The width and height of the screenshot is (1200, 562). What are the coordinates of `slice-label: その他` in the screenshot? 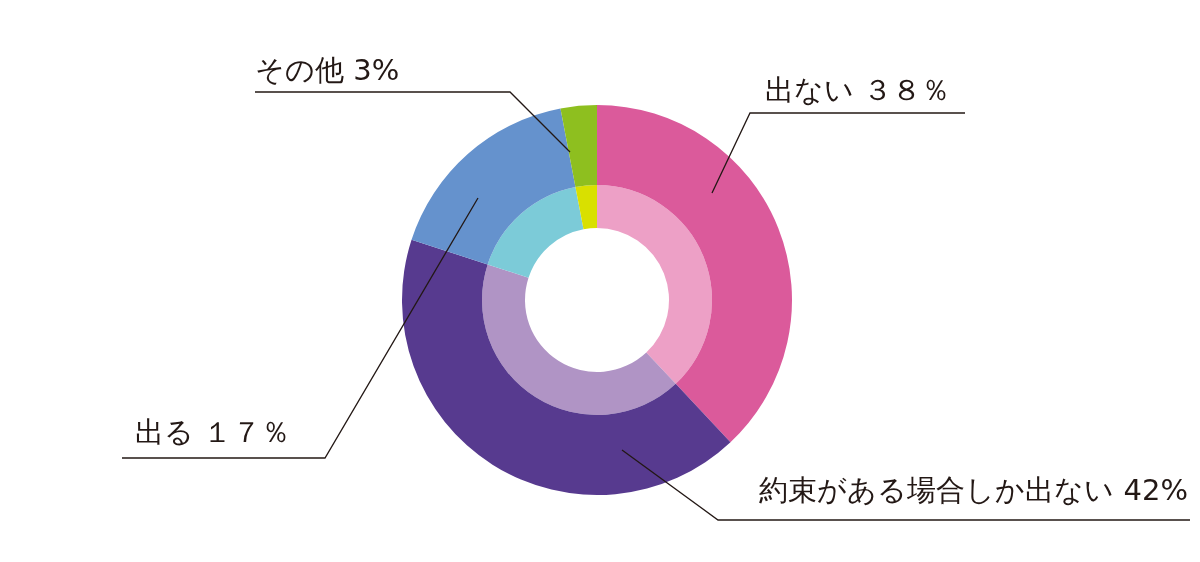 It's located at (299, 70).